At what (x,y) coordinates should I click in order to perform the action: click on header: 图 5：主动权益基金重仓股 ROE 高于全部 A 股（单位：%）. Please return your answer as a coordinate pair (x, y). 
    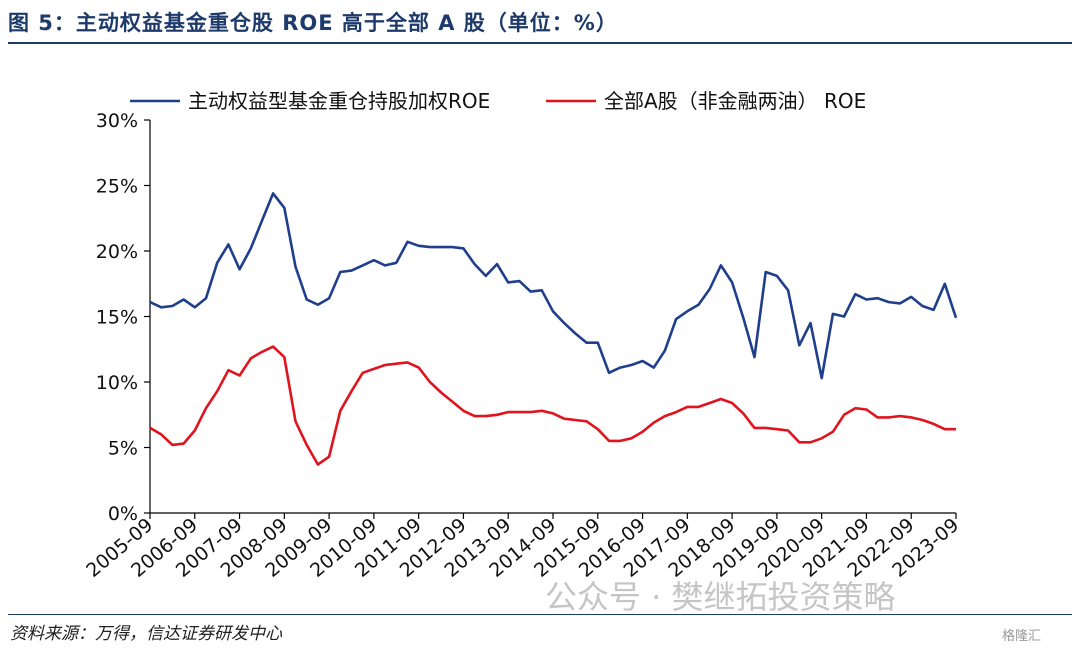
    Looking at the image, I should click on (540, 22).